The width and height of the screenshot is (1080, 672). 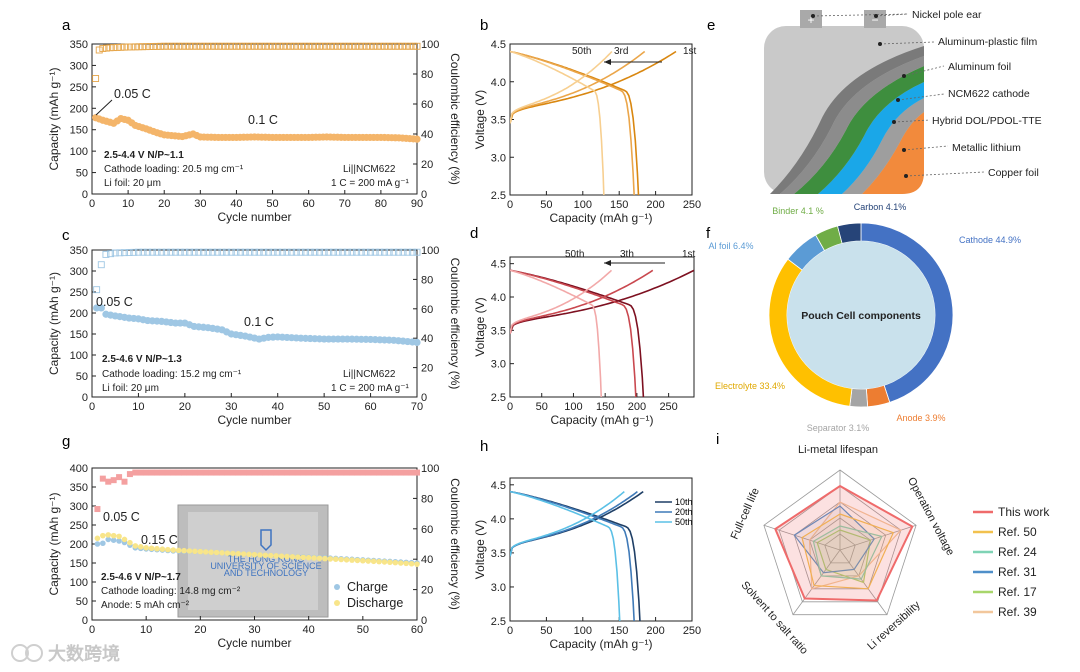 What do you see at coordinates (880, 207) in the screenshot?
I see `f-slice-label-carbon: Carbon 4.1%` at bounding box center [880, 207].